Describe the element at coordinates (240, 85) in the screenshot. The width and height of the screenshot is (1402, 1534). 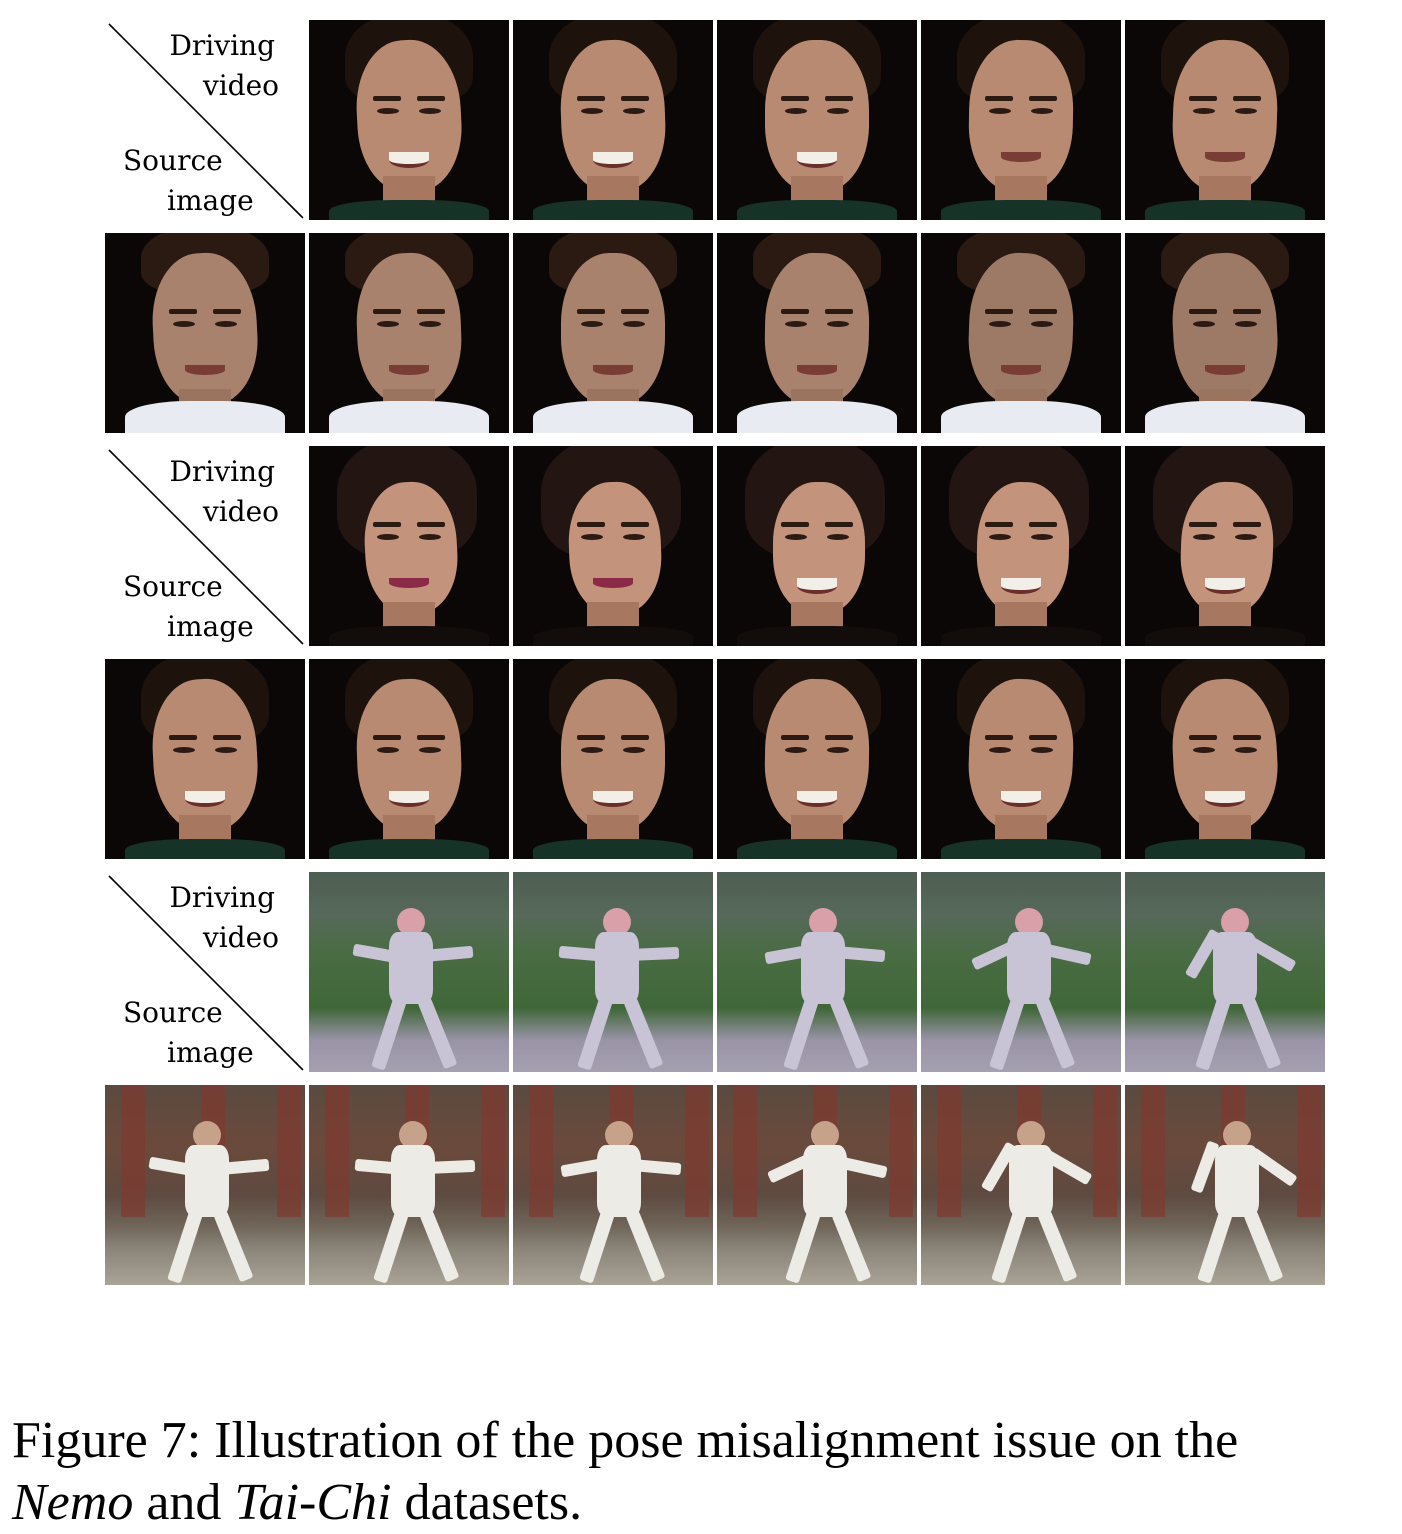
I see `label-video: video` at that location.